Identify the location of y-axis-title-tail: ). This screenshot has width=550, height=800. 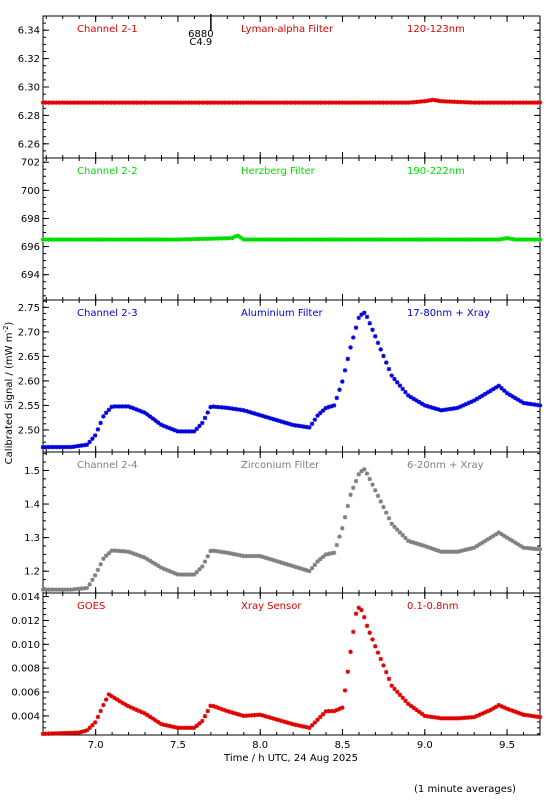
(9, 324).